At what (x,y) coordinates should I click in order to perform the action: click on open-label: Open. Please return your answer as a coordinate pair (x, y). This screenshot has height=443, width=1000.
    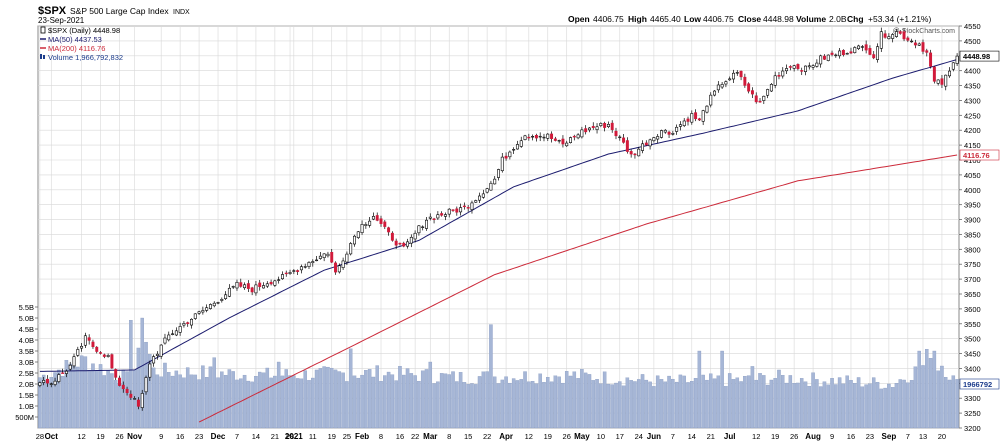
    Looking at the image, I should click on (579, 19).